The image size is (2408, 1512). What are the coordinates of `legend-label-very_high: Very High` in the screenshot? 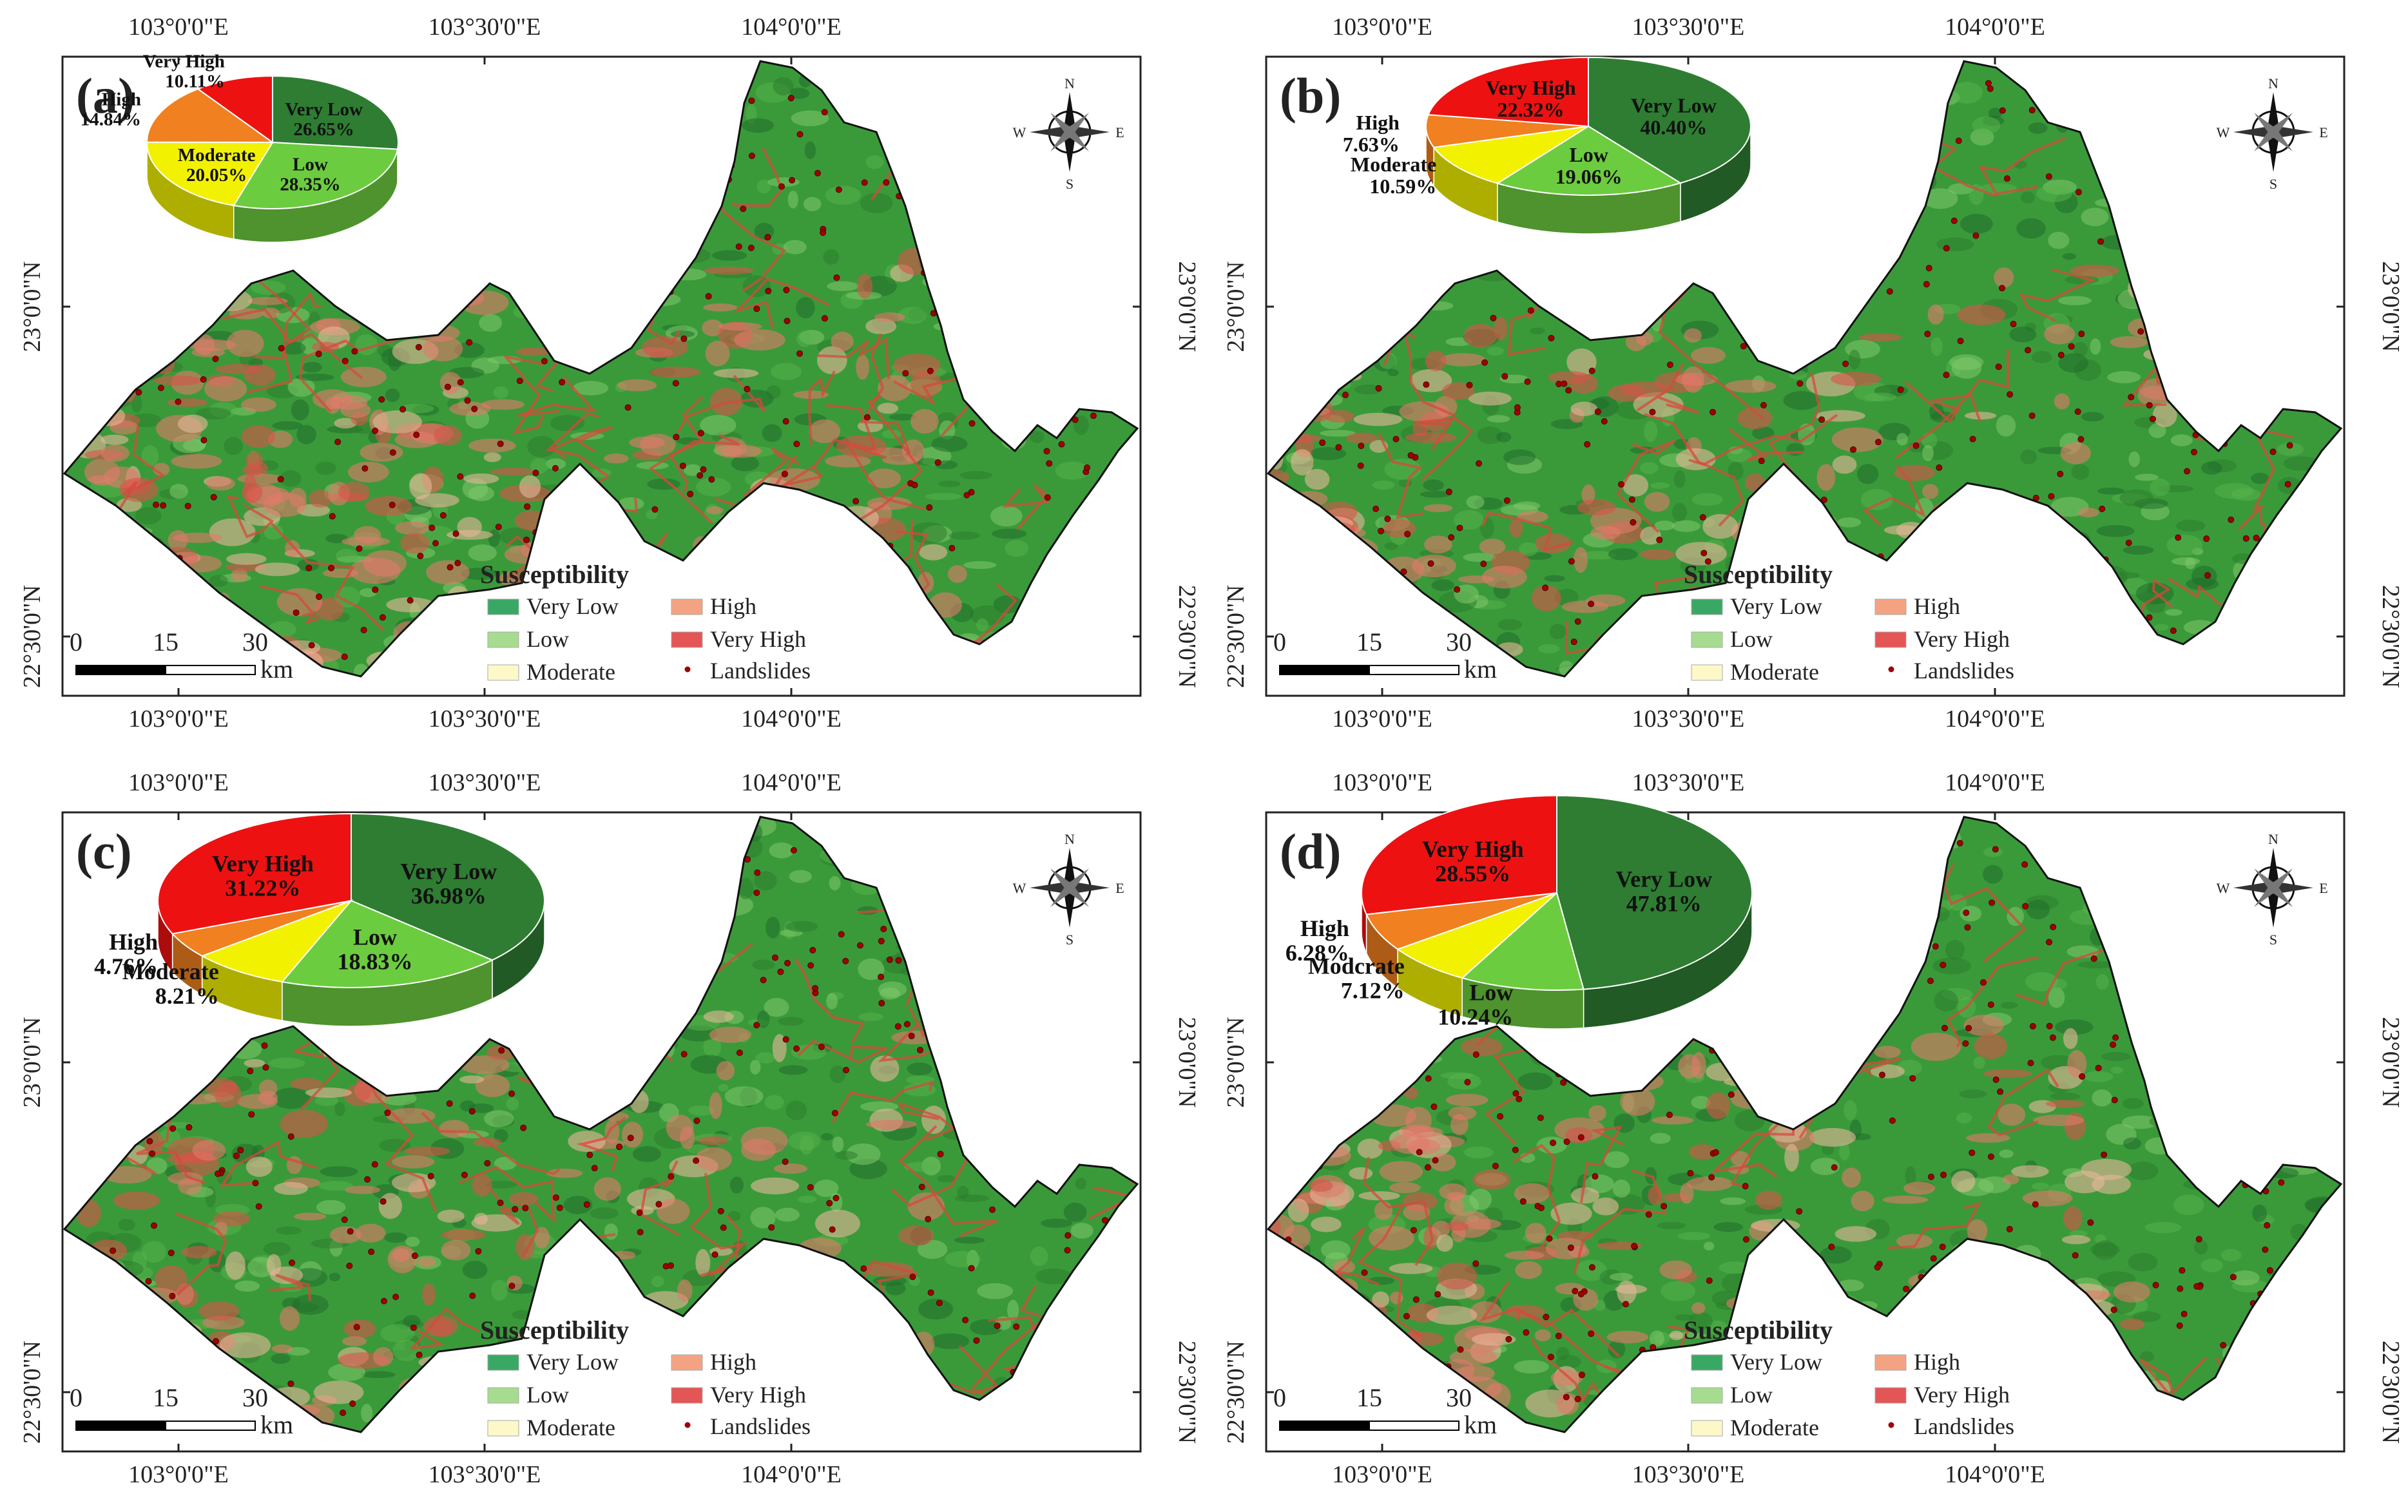 It's located at (1962, 1395).